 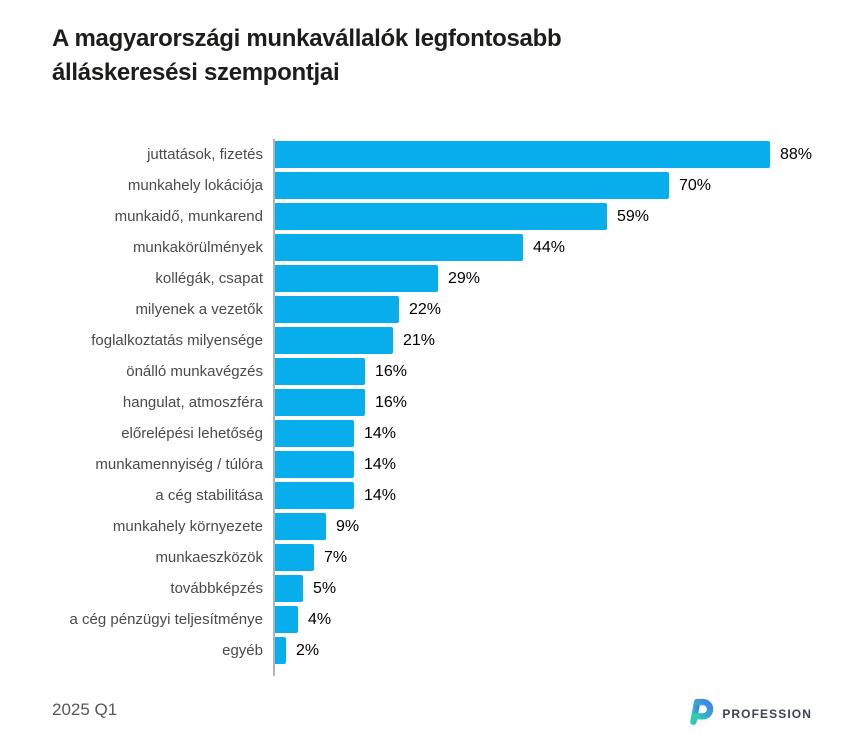 I want to click on category-label: a cég stabilitása, so click(x=209, y=495).